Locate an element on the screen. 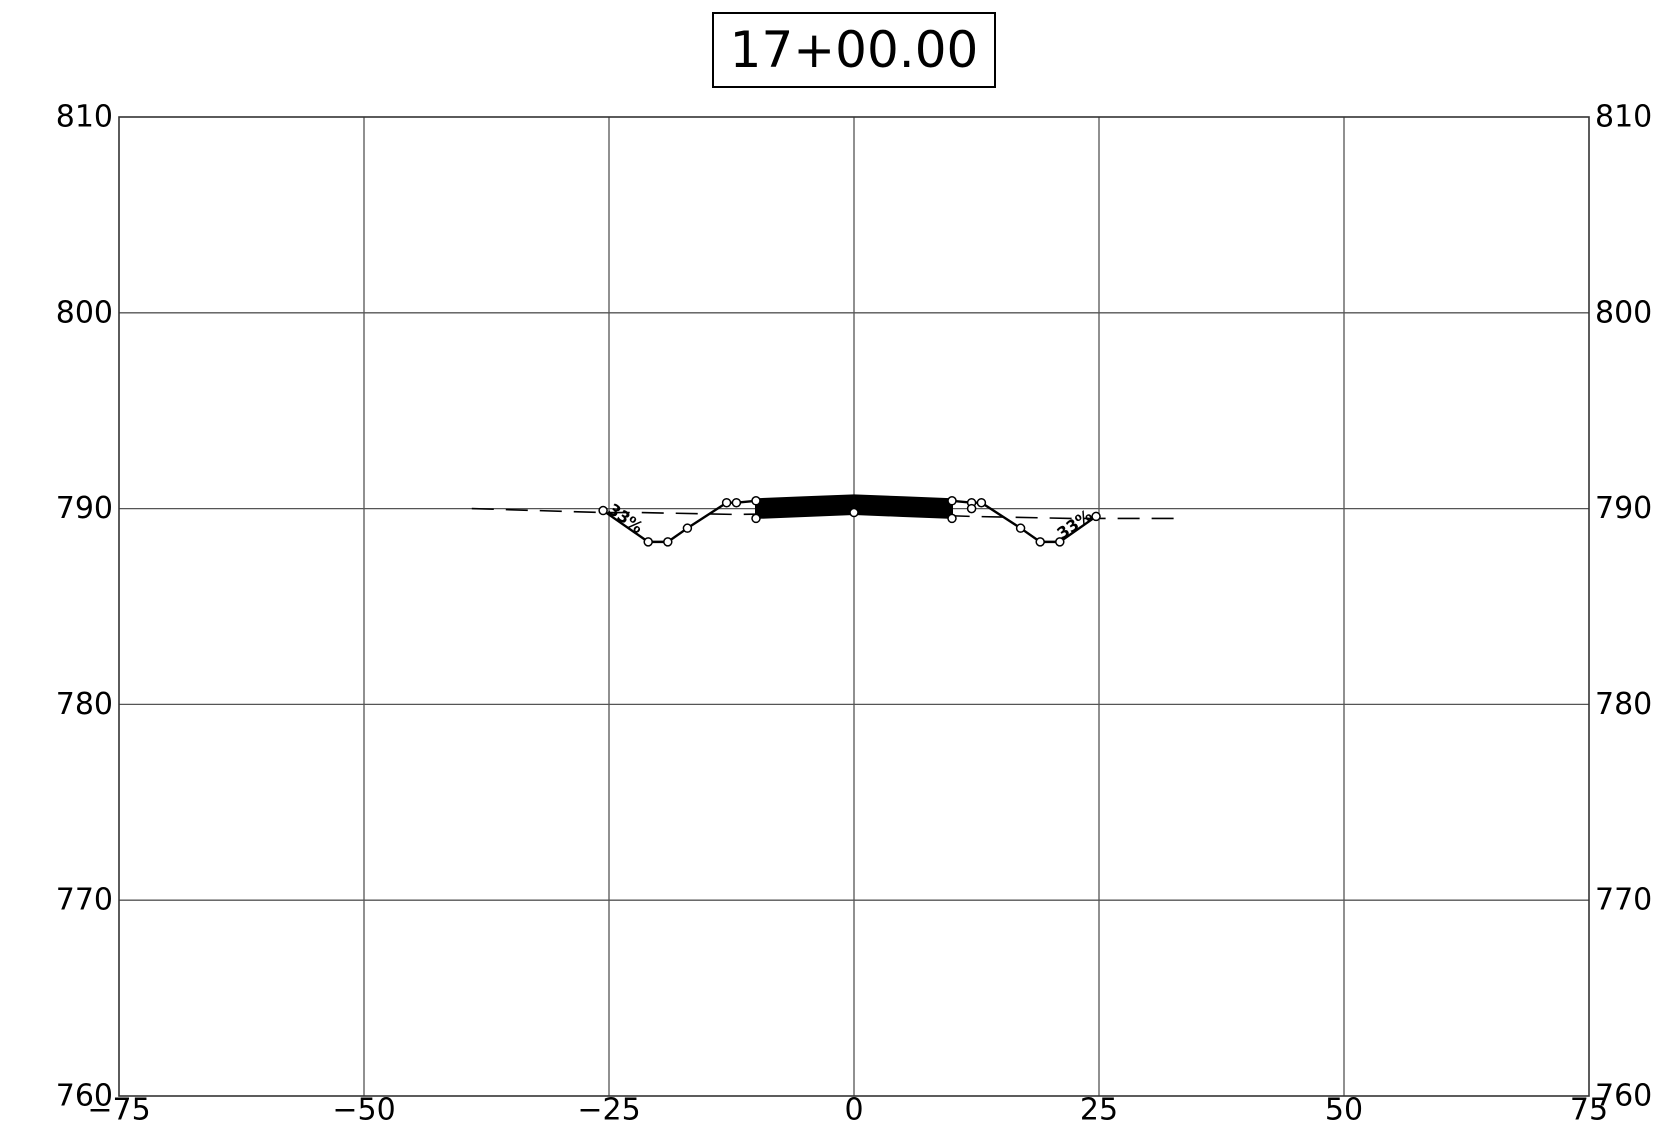 The width and height of the screenshot is (1674, 1126). station-title: 17+00.00 is located at coordinates (854, 50).